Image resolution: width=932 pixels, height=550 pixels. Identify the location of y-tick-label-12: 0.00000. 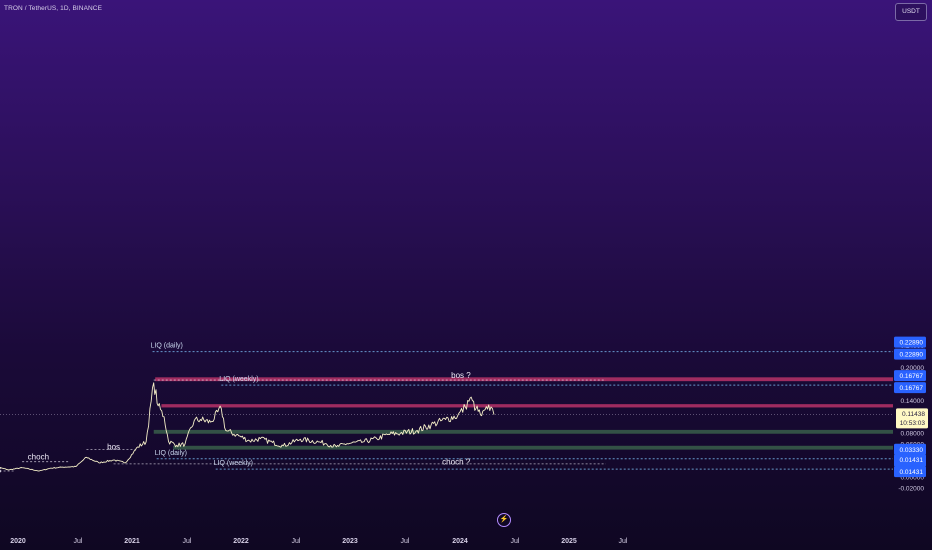
(913, 478).